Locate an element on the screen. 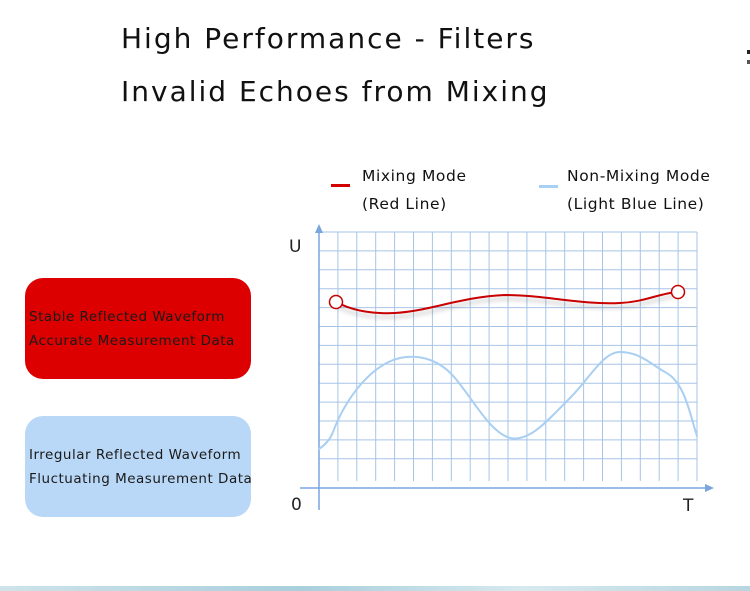 This screenshot has width=750, height=591. mixing-start-marker is located at coordinates (336, 302).